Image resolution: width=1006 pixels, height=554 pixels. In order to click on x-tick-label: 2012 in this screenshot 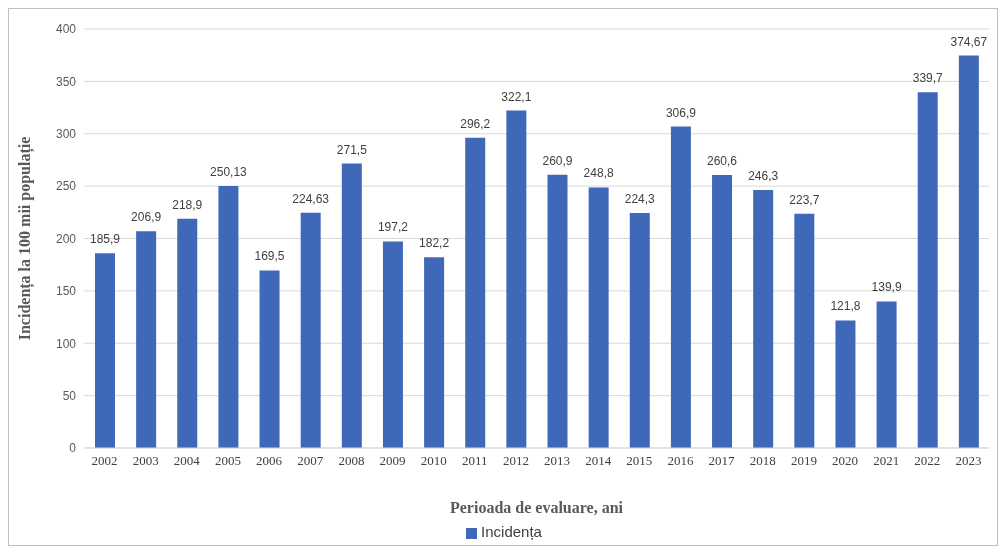, I will do `click(515, 461)`.